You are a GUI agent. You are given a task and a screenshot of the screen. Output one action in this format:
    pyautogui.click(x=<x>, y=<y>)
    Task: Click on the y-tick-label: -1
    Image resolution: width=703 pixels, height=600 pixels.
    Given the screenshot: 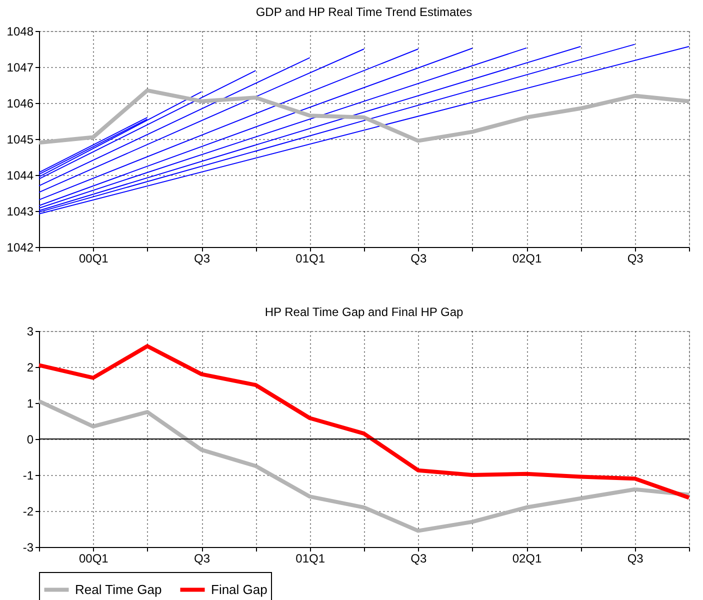 What is the action you would take?
    pyautogui.click(x=28, y=475)
    